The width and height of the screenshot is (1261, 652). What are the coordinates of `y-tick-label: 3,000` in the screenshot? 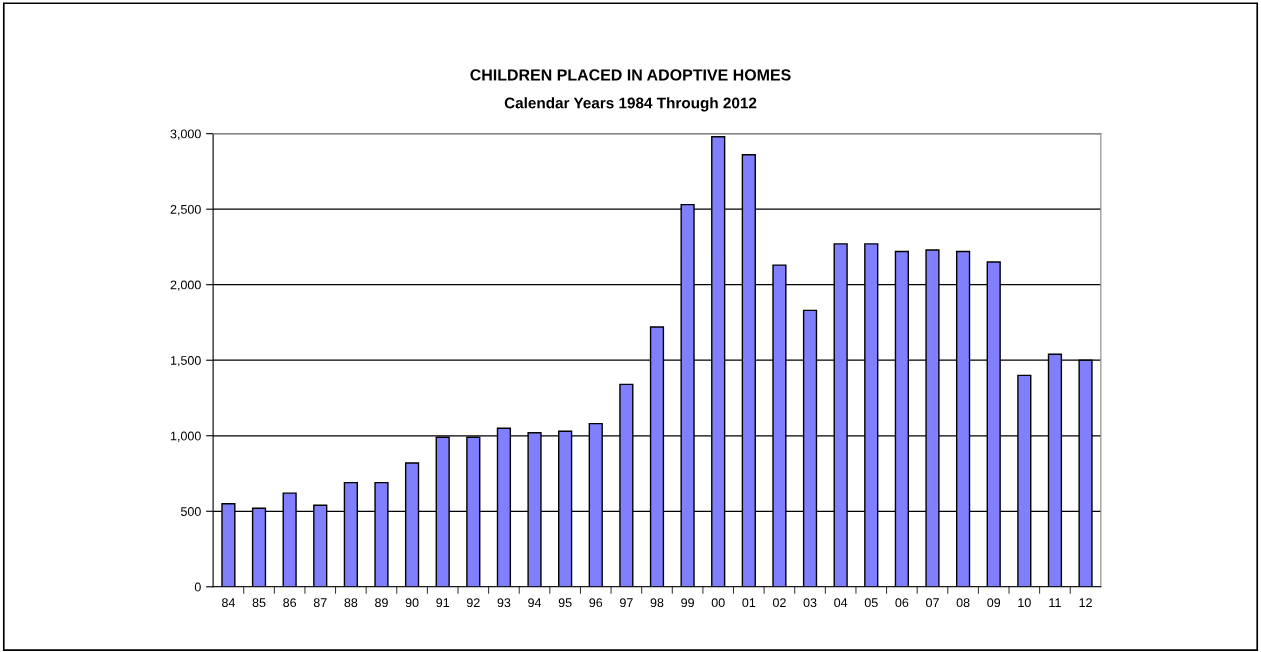 It's located at (185, 134).